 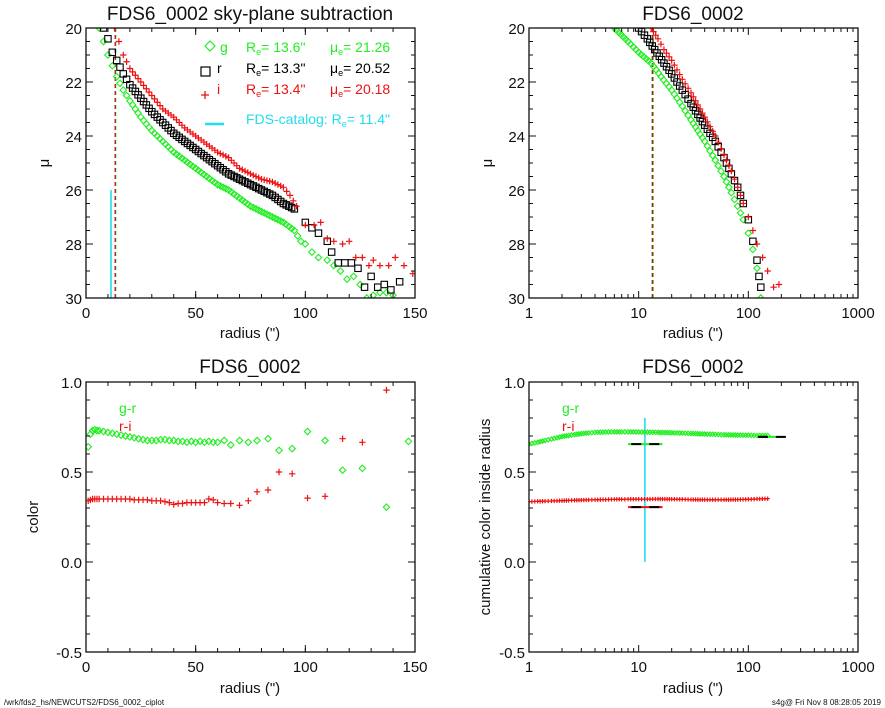 I want to click on x-tick-label: 10, so click(x=638, y=313).